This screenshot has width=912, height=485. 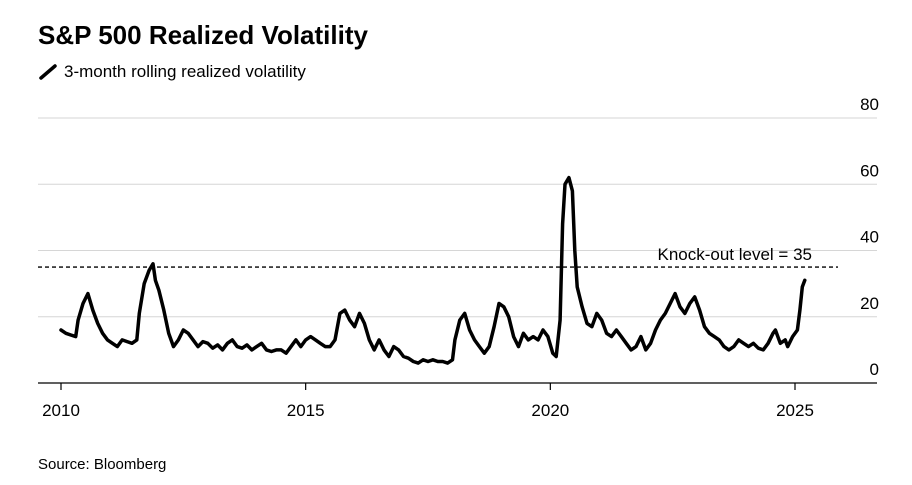 I want to click on x-tick-label: 2025, so click(x=795, y=410).